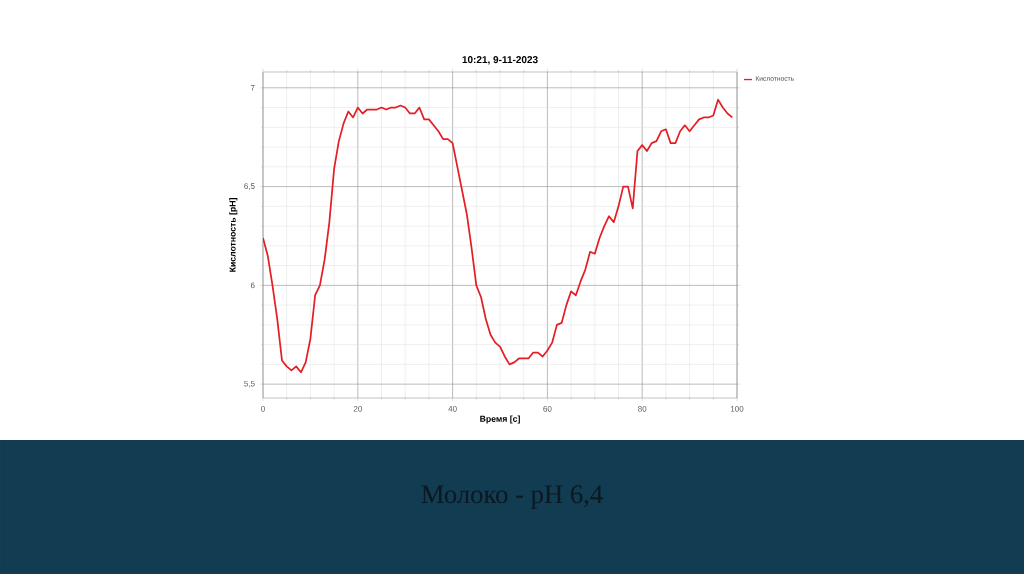  What do you see at coordinates (233, 235) in the screenshot?
I see `y-axis-title: Кислотность [pH]` at bounding box center [233, 235].